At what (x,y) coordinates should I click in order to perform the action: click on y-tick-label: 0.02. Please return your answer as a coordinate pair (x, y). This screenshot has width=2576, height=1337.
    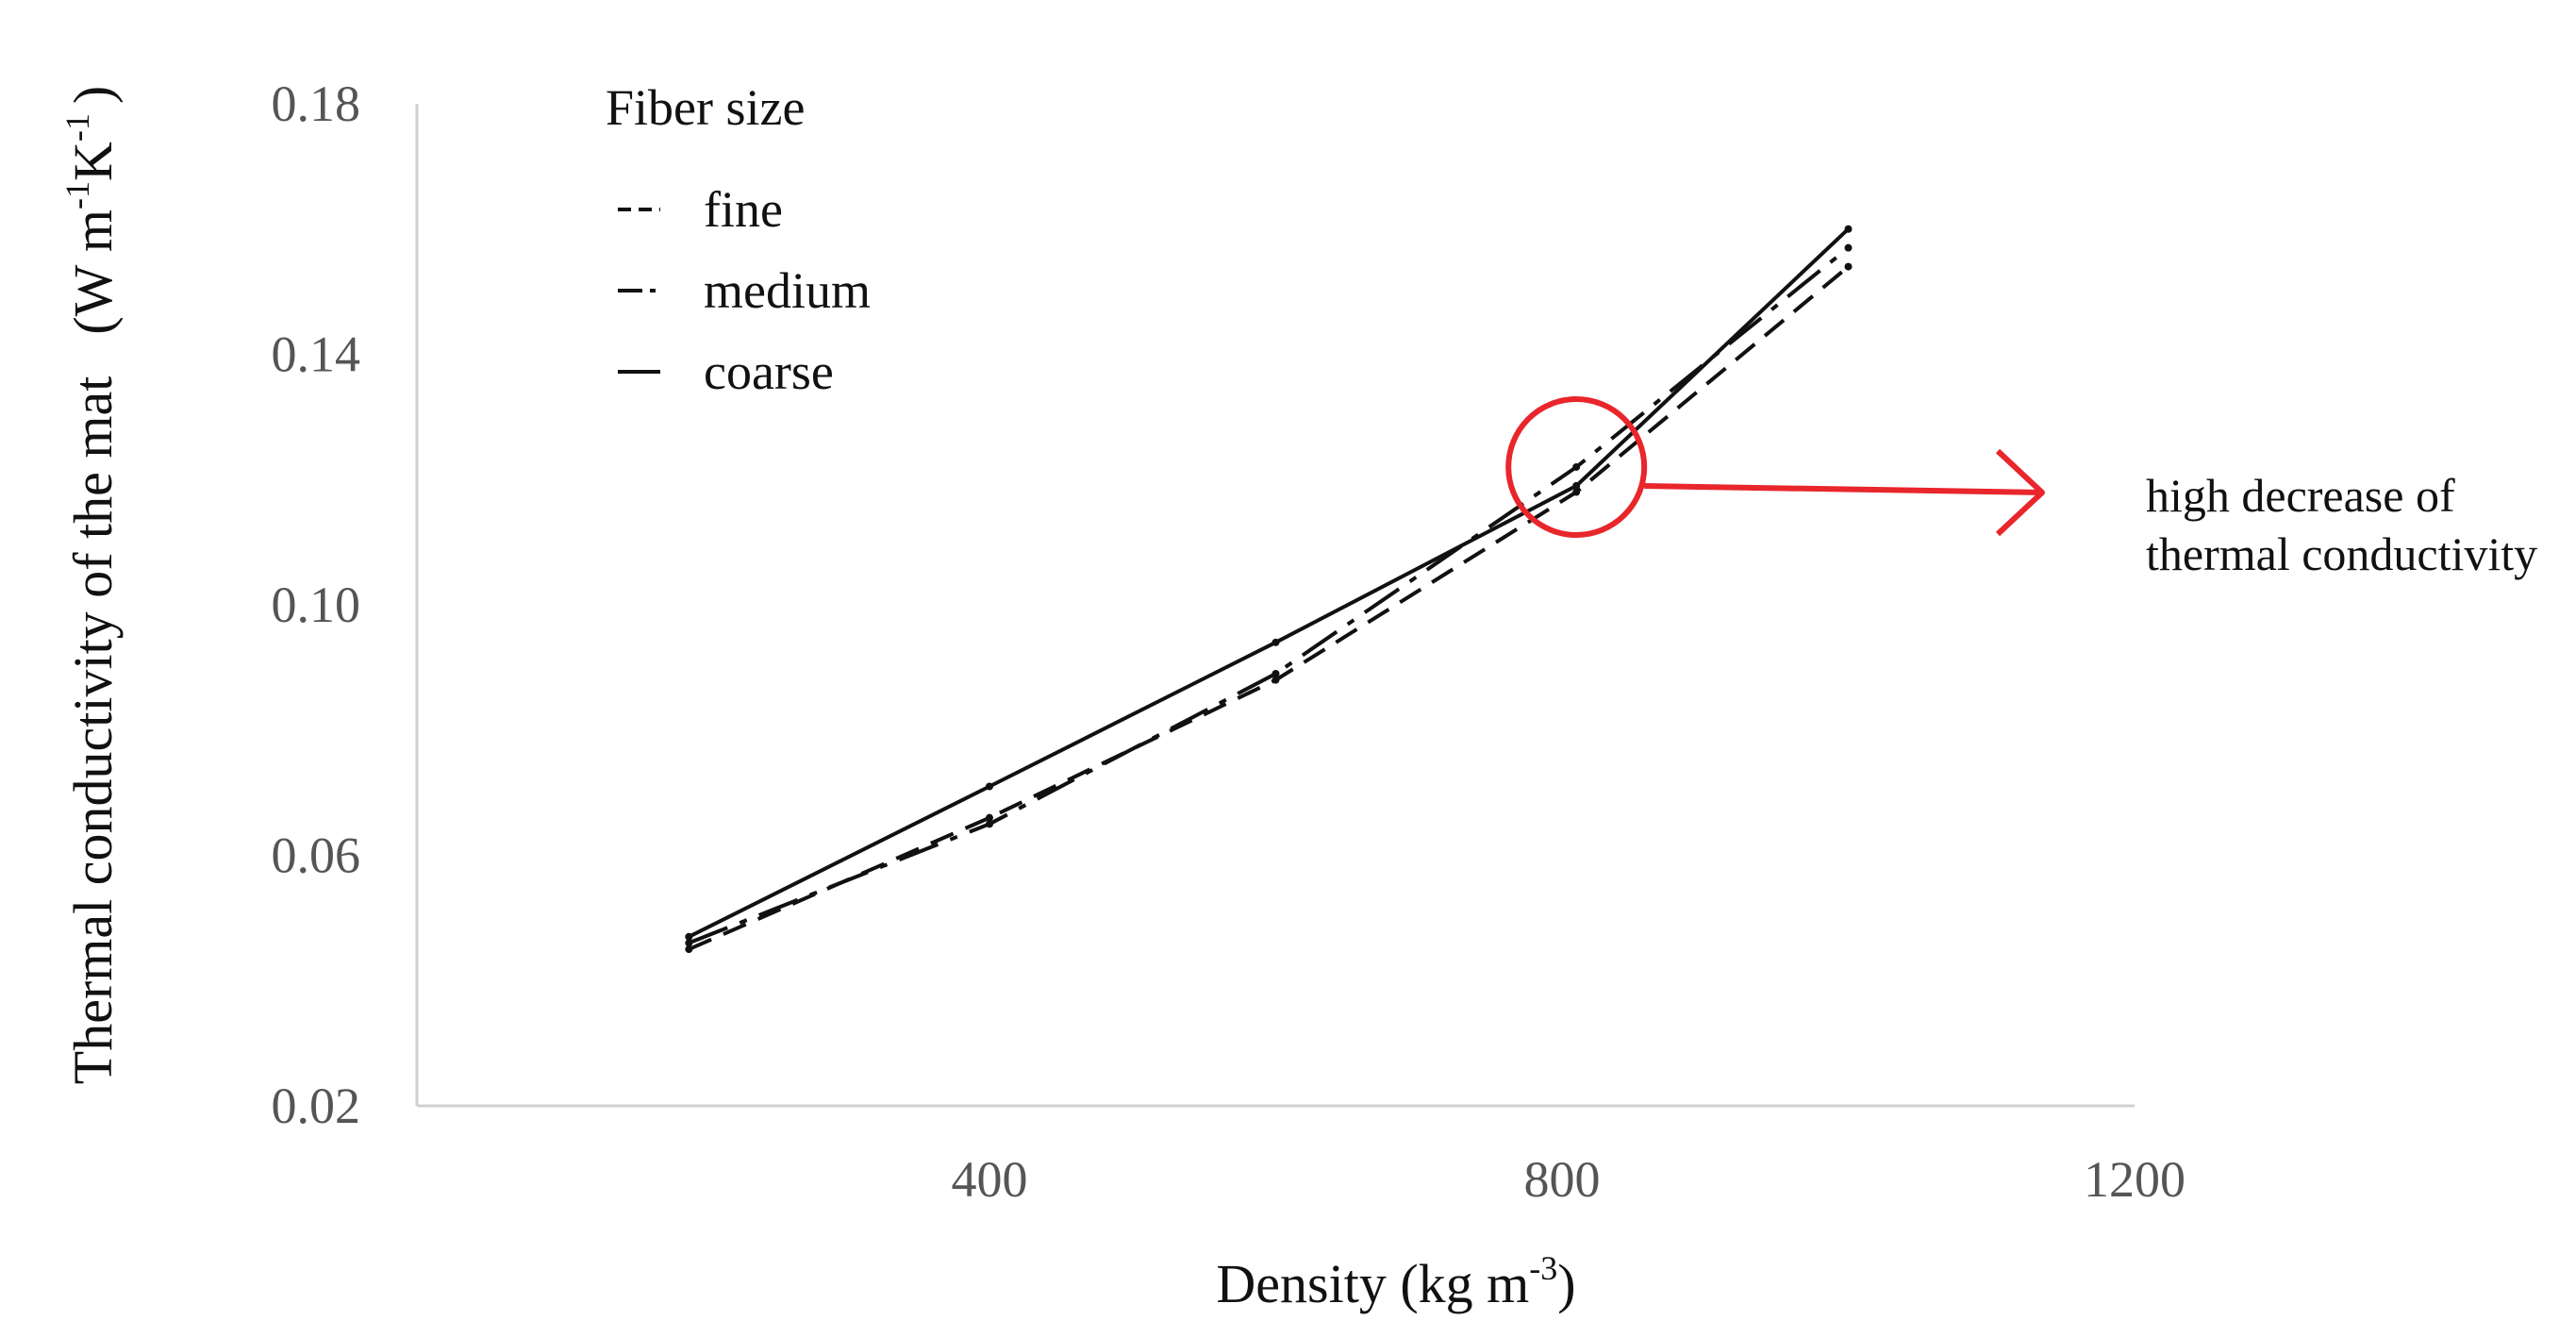
    Looking at the image, I should click on (316, 1106).